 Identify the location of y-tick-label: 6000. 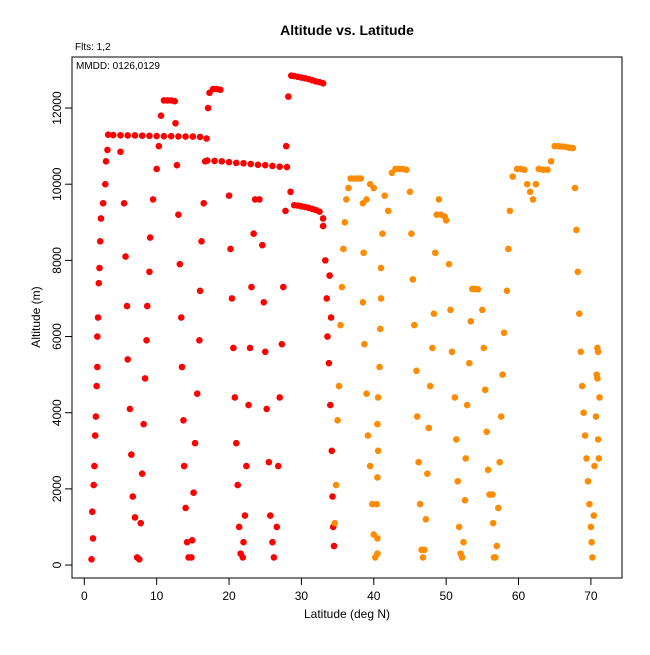
(57, 336).